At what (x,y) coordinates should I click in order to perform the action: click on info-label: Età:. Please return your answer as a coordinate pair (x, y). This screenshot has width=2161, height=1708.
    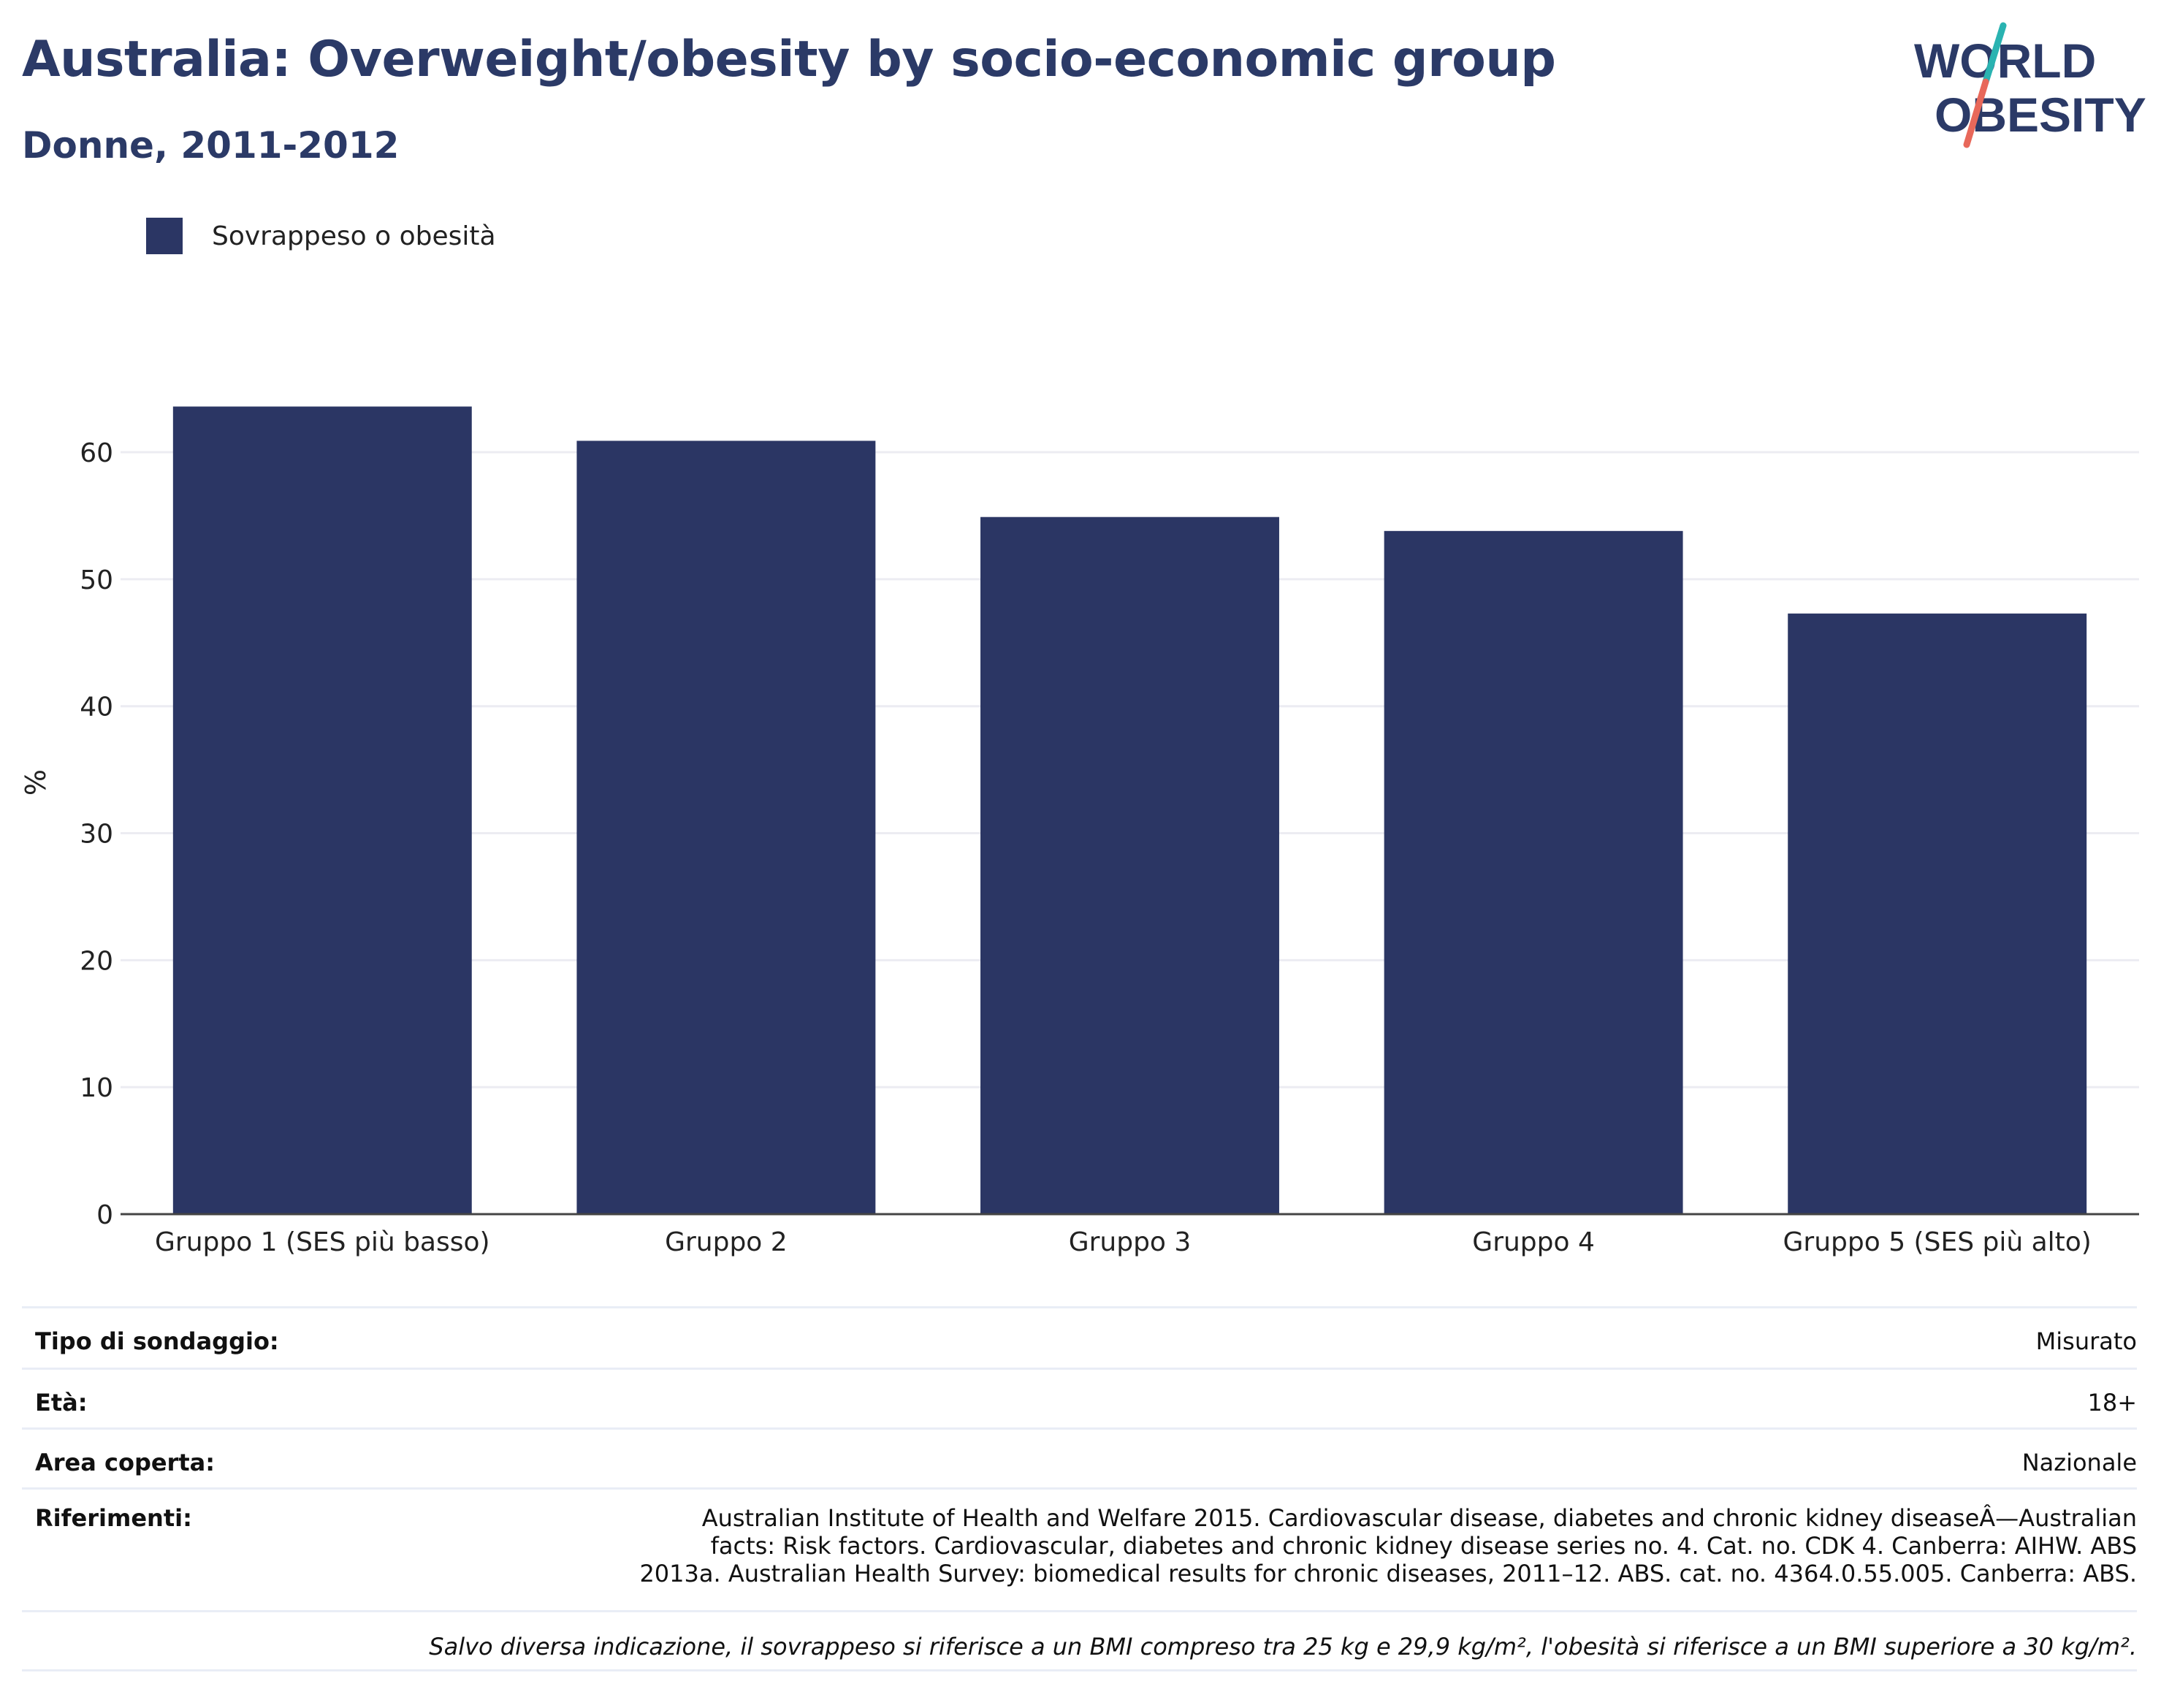
    Looking at the image, I should click on (61, 1403).